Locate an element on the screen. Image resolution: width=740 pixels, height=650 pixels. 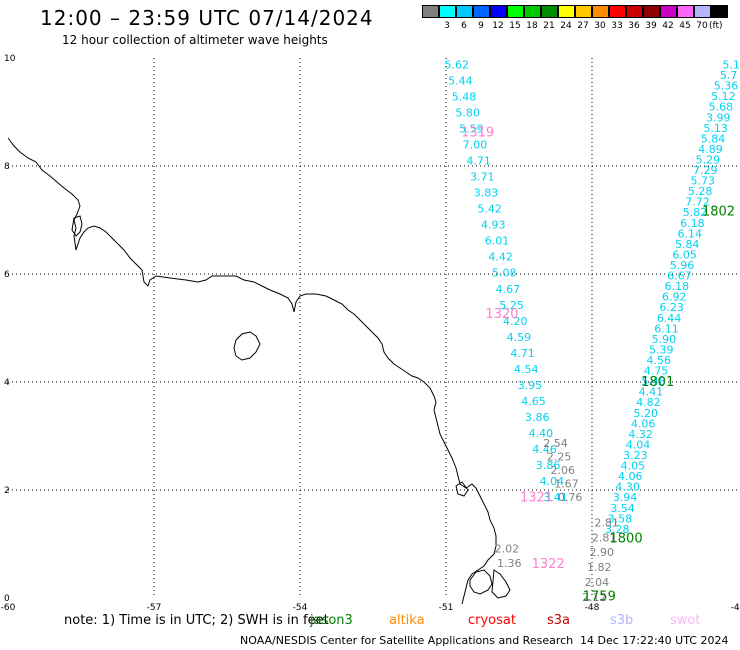
wave-height-value: 5.1 is located at coordinates (731, 64).